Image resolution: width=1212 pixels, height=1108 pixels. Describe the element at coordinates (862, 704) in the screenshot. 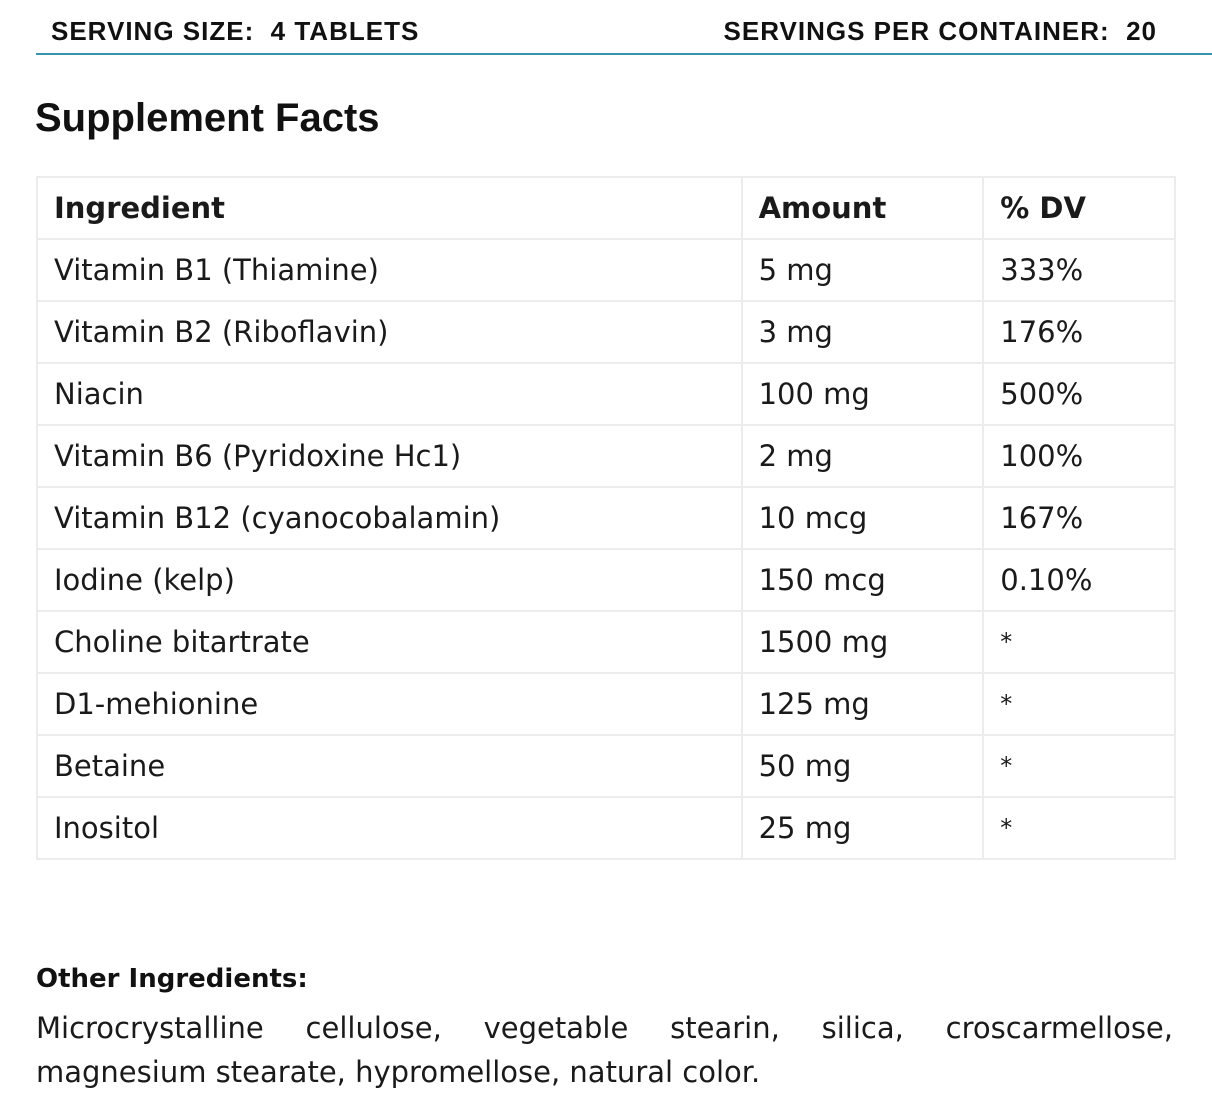

I see `amount-cell: 125 mg` at that location.